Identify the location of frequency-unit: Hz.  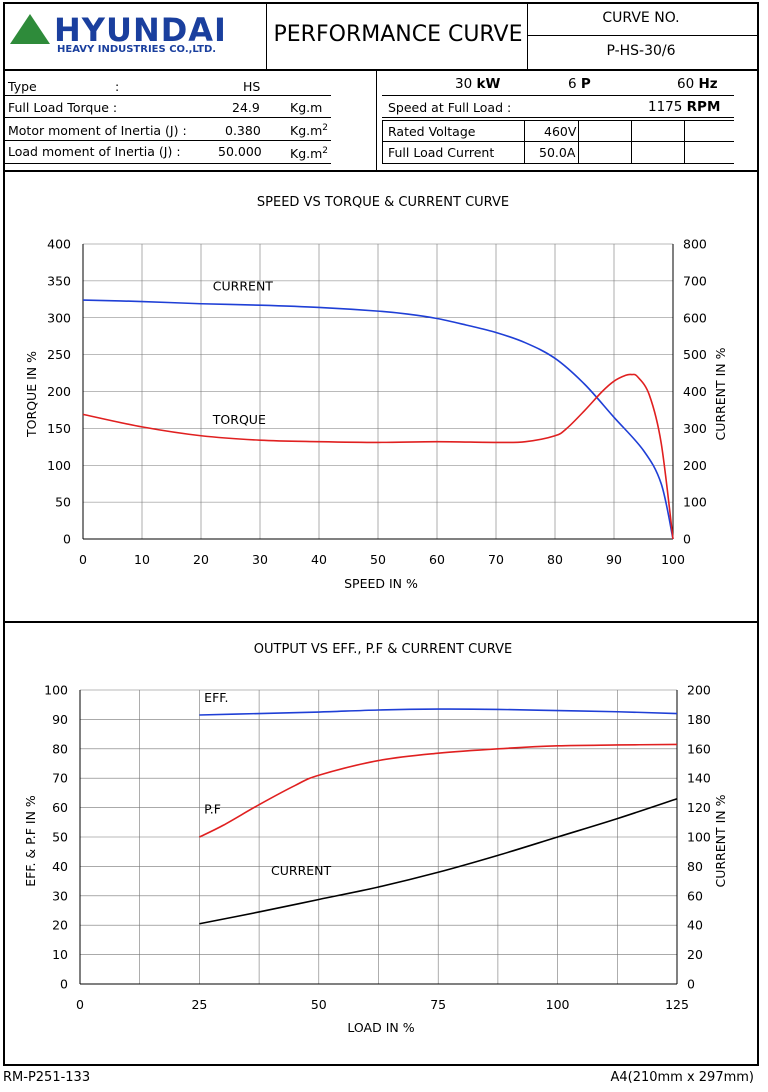
(708, 84).